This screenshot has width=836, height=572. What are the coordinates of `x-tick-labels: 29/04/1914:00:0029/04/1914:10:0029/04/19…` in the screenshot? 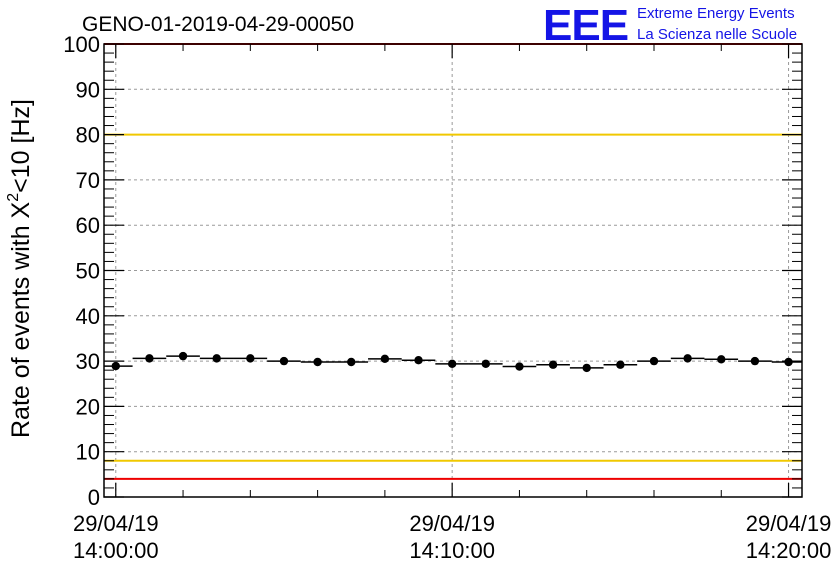 It's located at (452, 537).